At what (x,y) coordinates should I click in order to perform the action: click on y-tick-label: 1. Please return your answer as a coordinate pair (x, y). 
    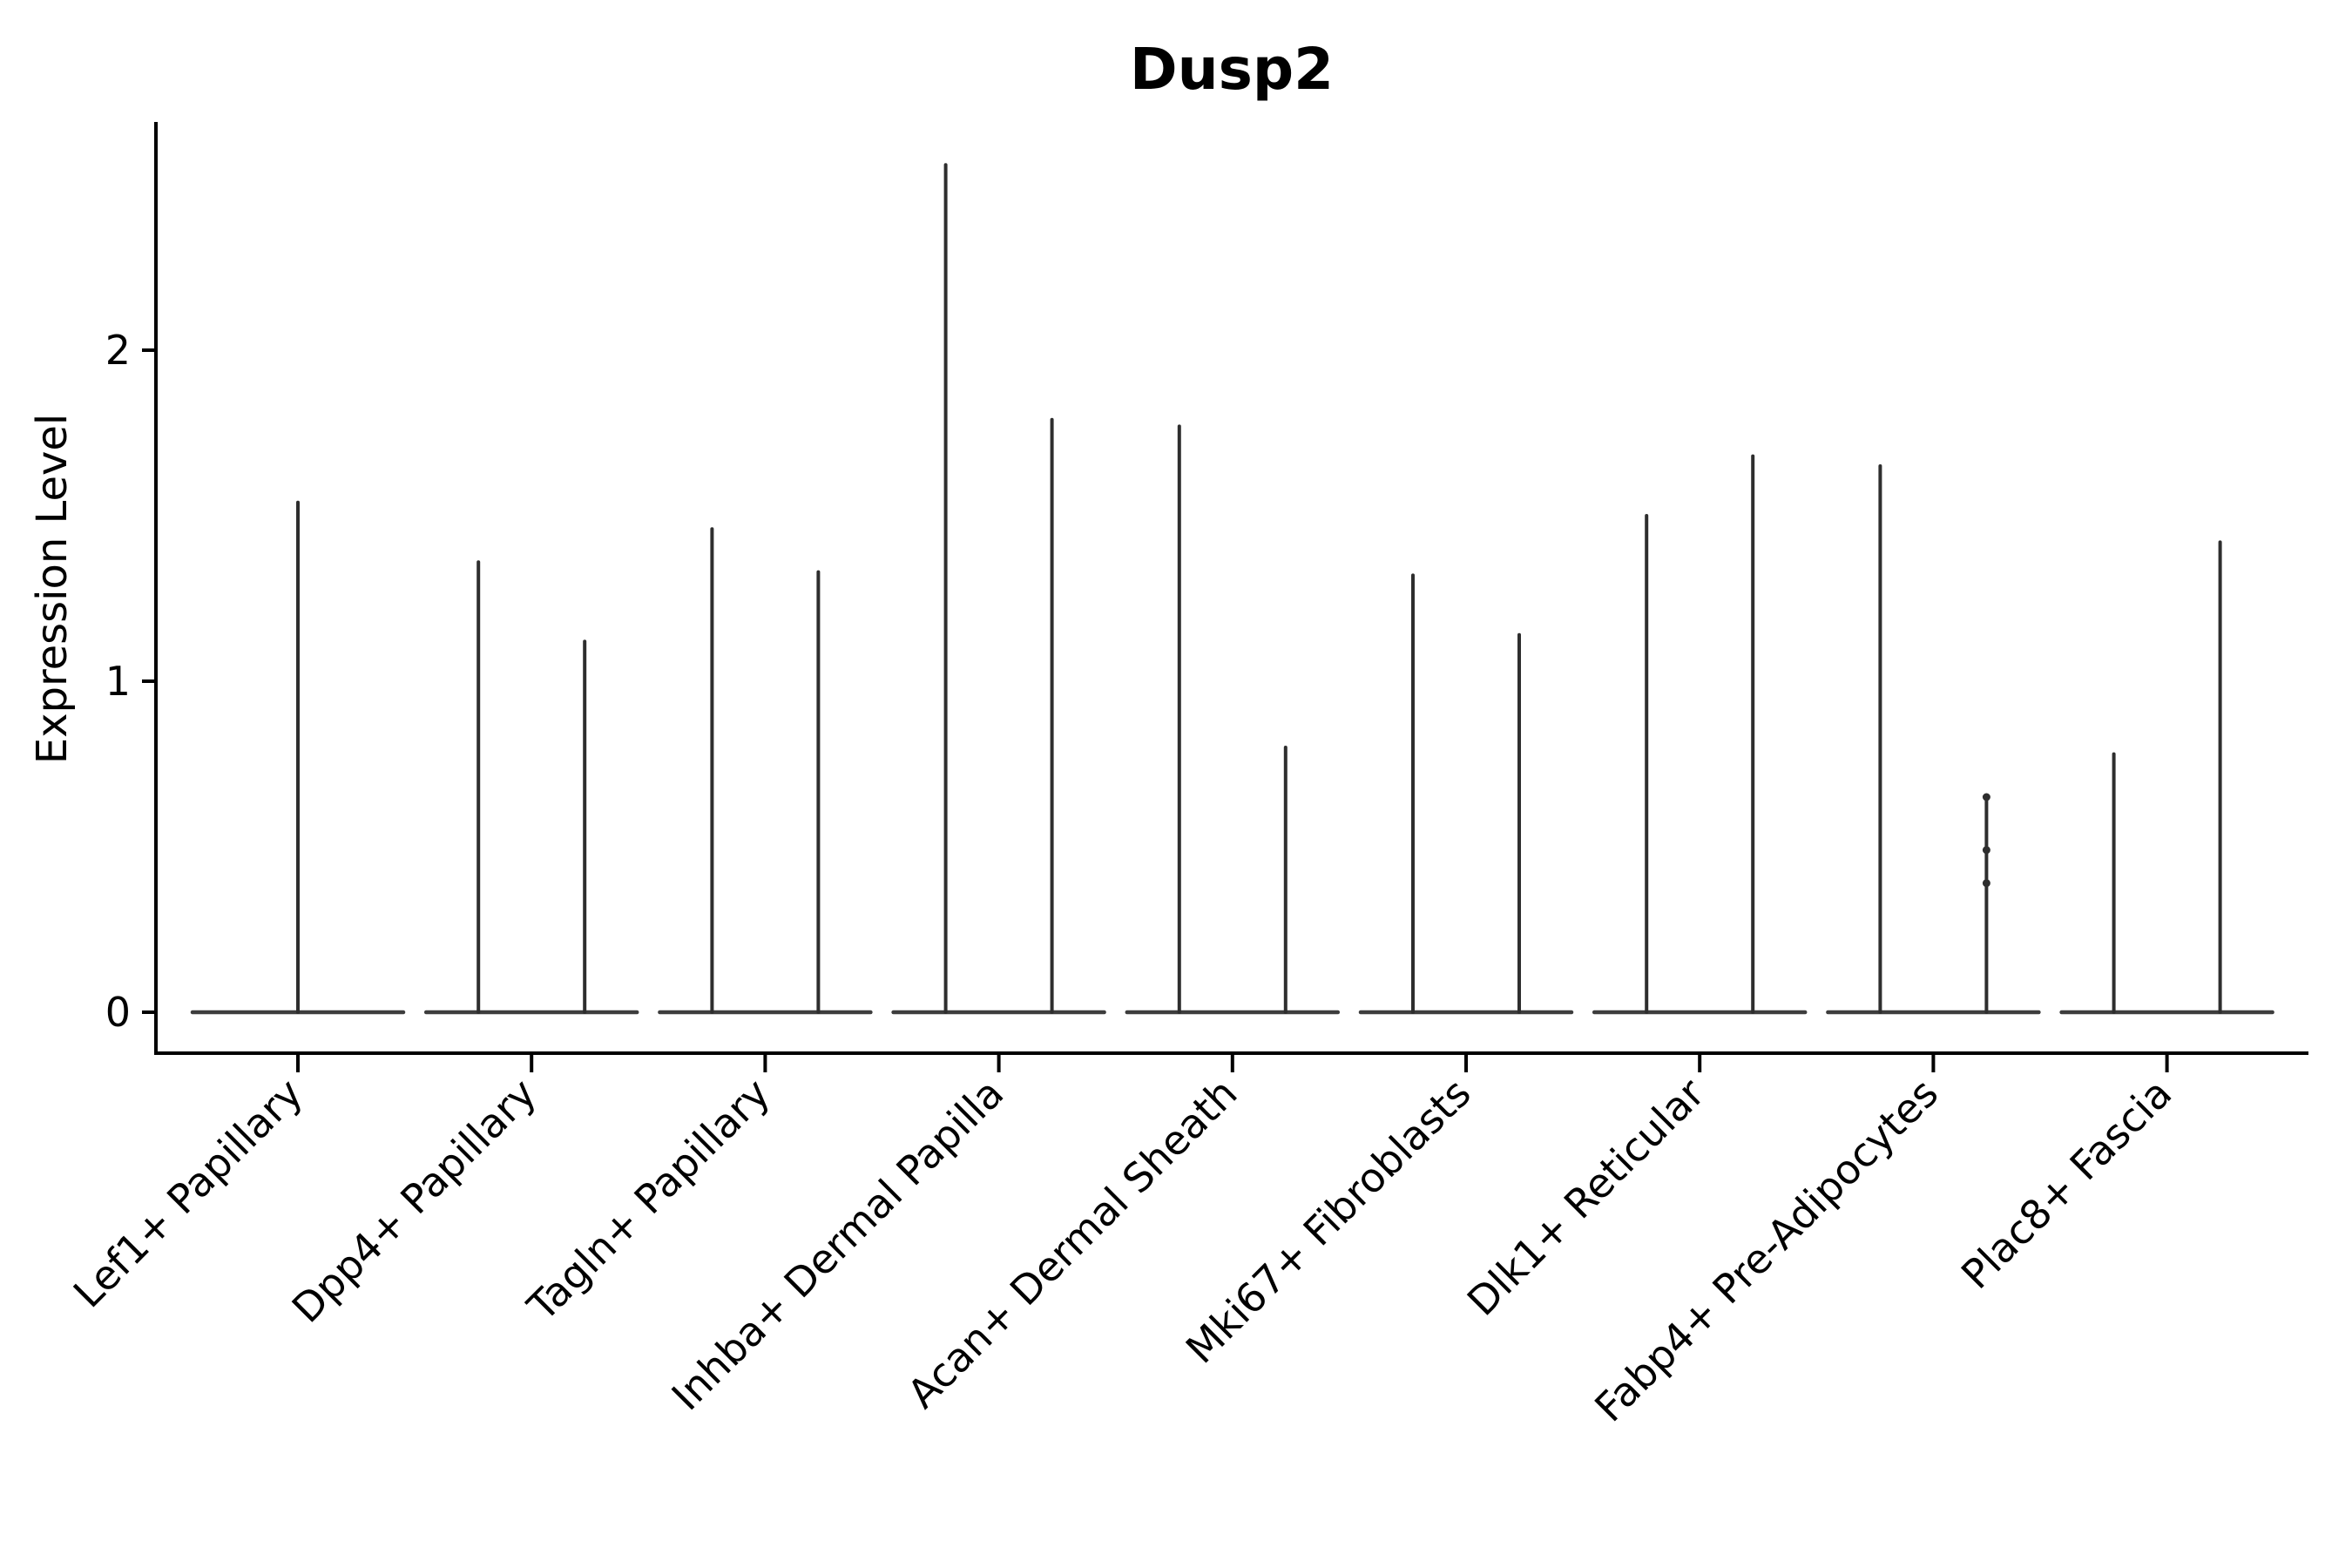
    Looking at the image, I should click on (118, 682).